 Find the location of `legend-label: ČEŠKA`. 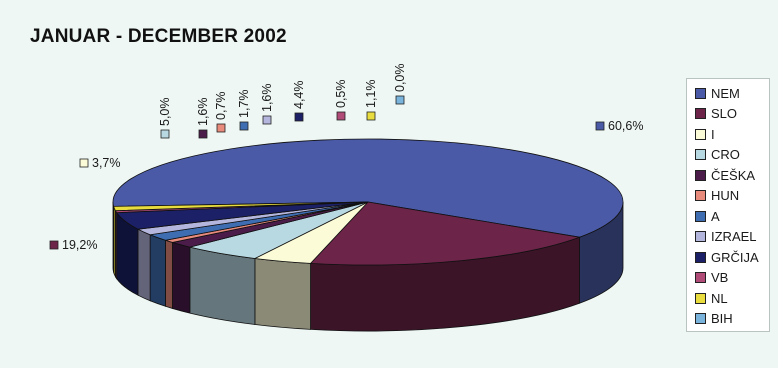

legend-label: ČEŠKA is located at coordinates (733, 175).